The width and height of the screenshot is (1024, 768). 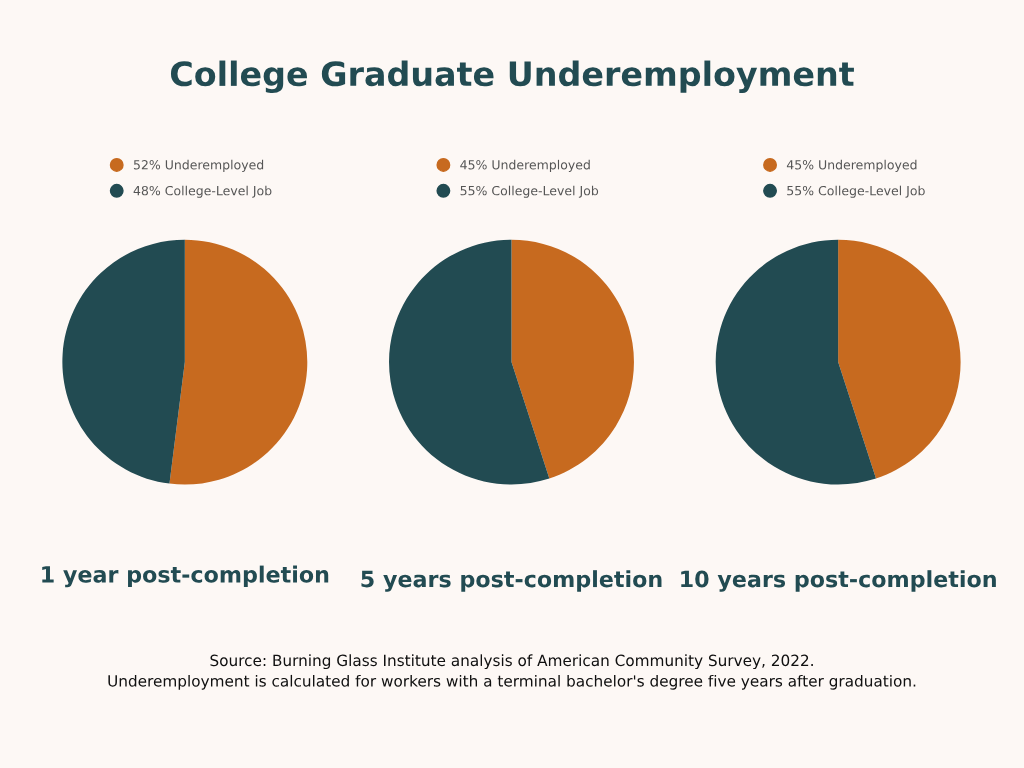 What do you see at coordinates (511, 581) in the screenshot?
I see `text: 5 years post-completion` at bounding box center [511, 581].